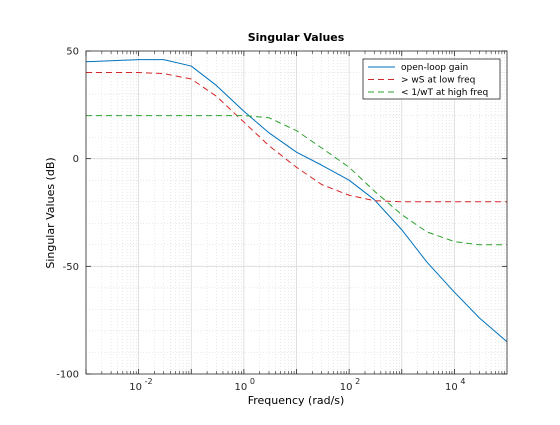 This screenshot has height=425, width=560. Describe the element at coordinates (76, 159) in the screenshot. I see `y-tick-label: 0` at that location.